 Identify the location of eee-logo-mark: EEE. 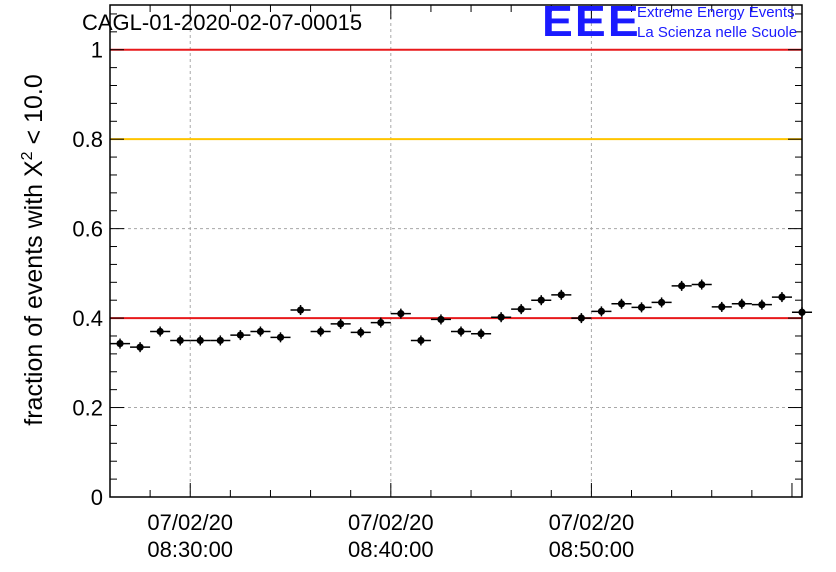
(591, 23).